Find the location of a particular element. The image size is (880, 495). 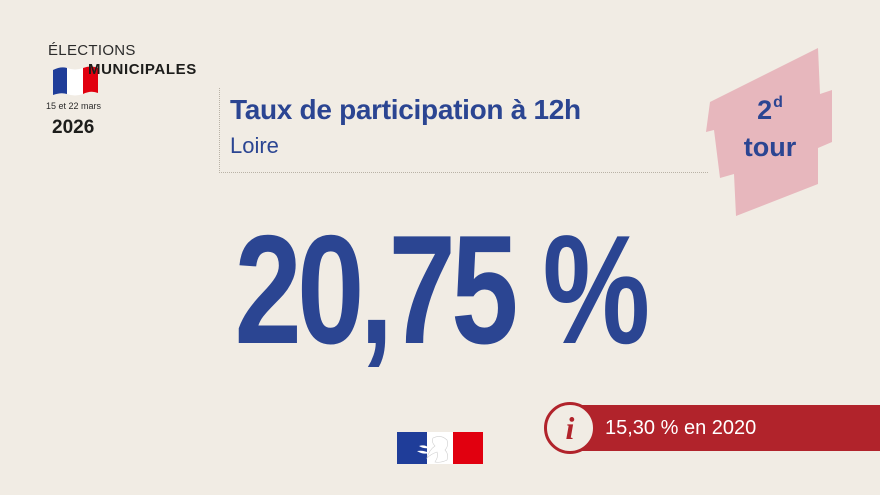

previous-result-text: 15,30 % en 2020 is located at coordinates (681, 428).